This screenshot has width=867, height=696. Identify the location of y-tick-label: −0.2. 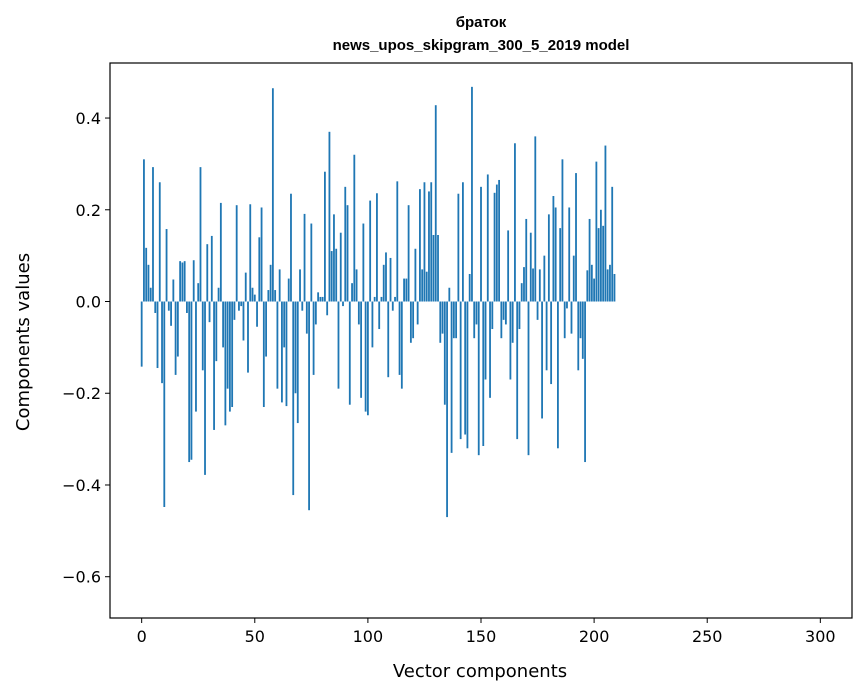
(81, 393).